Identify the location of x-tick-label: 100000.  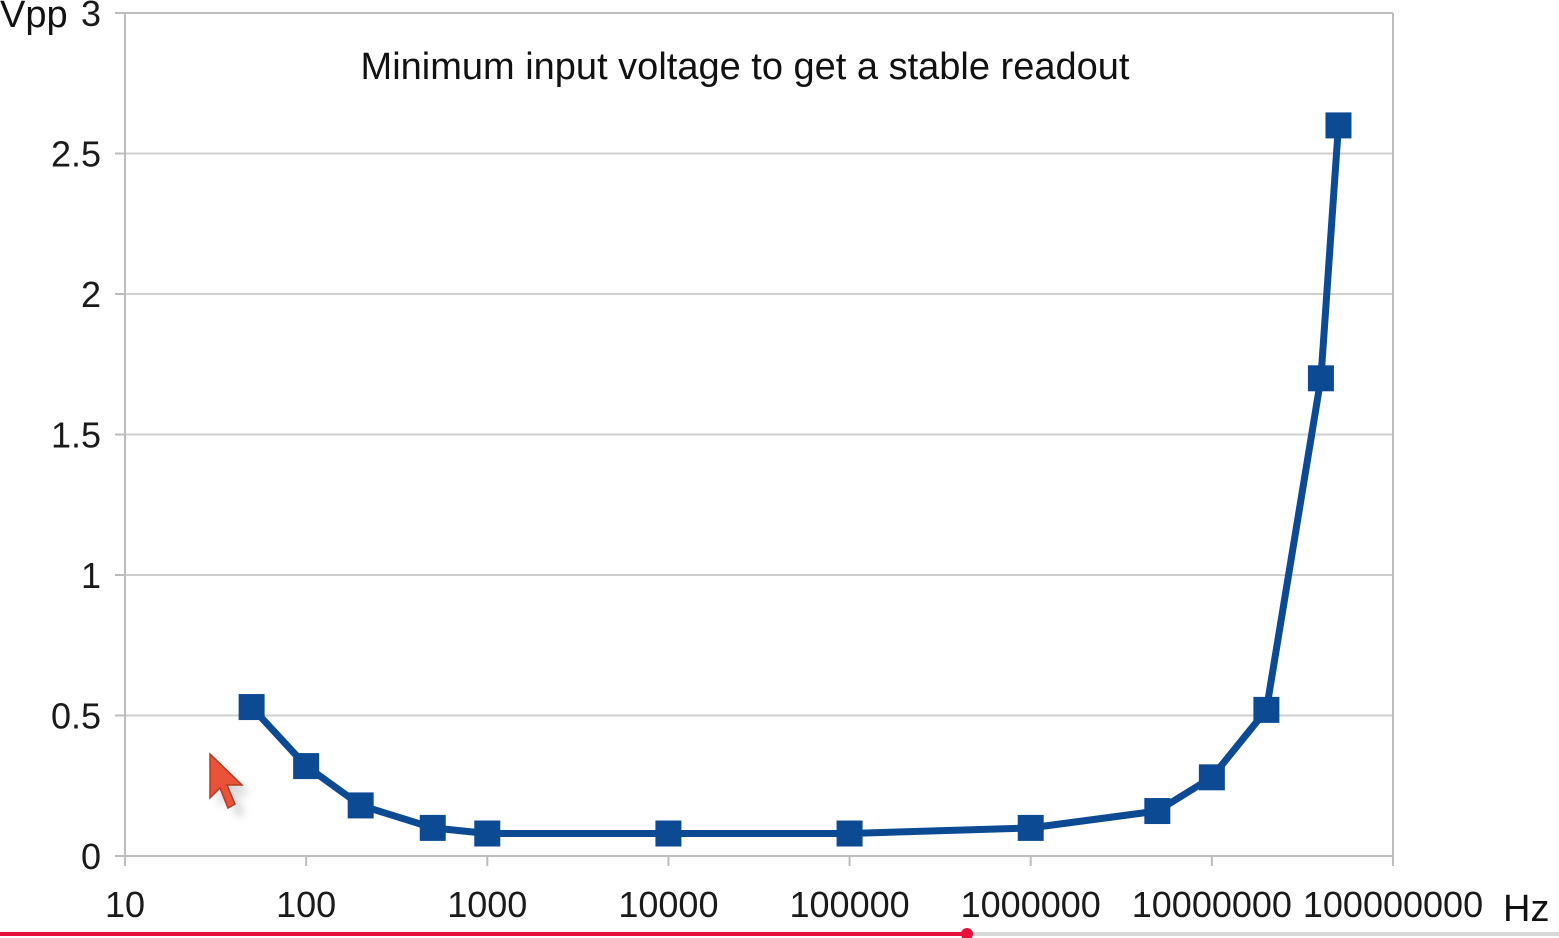
(850, 904).